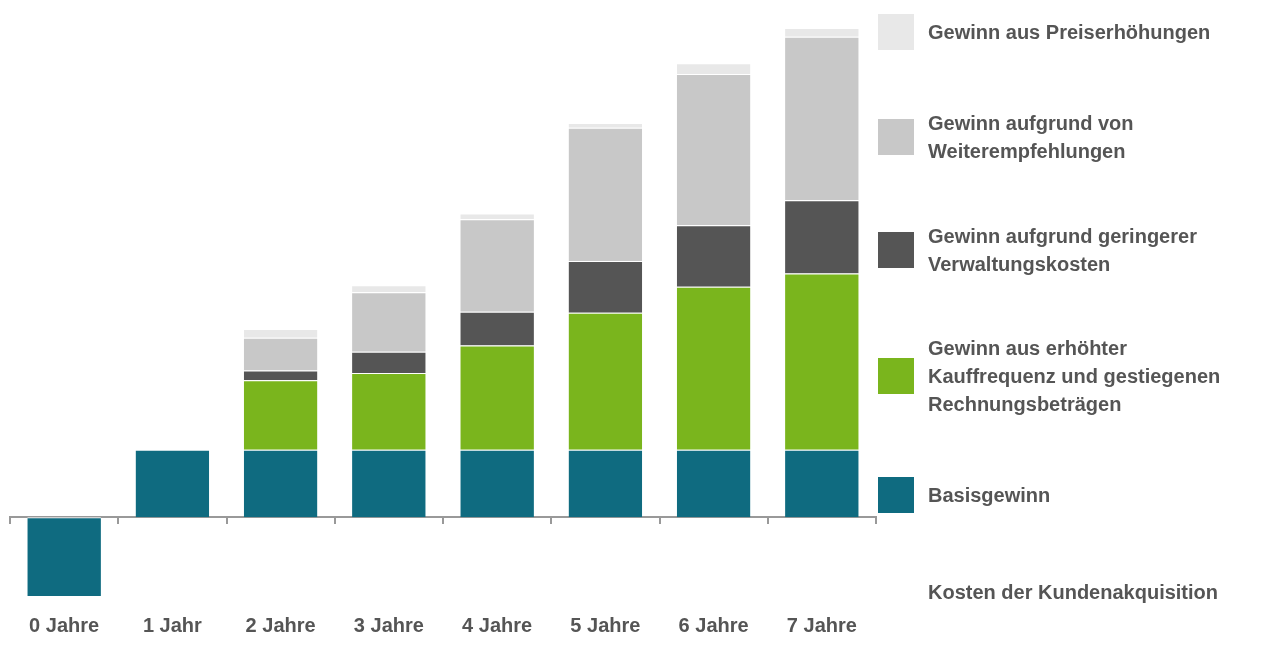  Describe the element at coordinates (1069, 32) in the screenshot. I see `legend-label: Gewinn aus Preiserhöhungen` at that location.